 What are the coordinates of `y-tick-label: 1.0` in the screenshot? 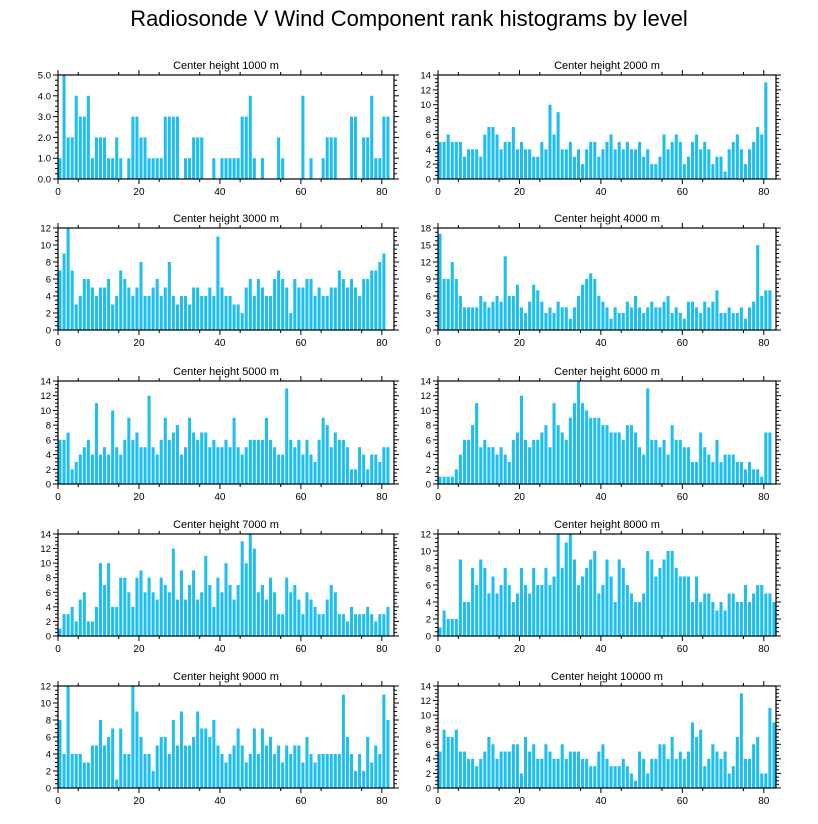 It's located at (44, 159).